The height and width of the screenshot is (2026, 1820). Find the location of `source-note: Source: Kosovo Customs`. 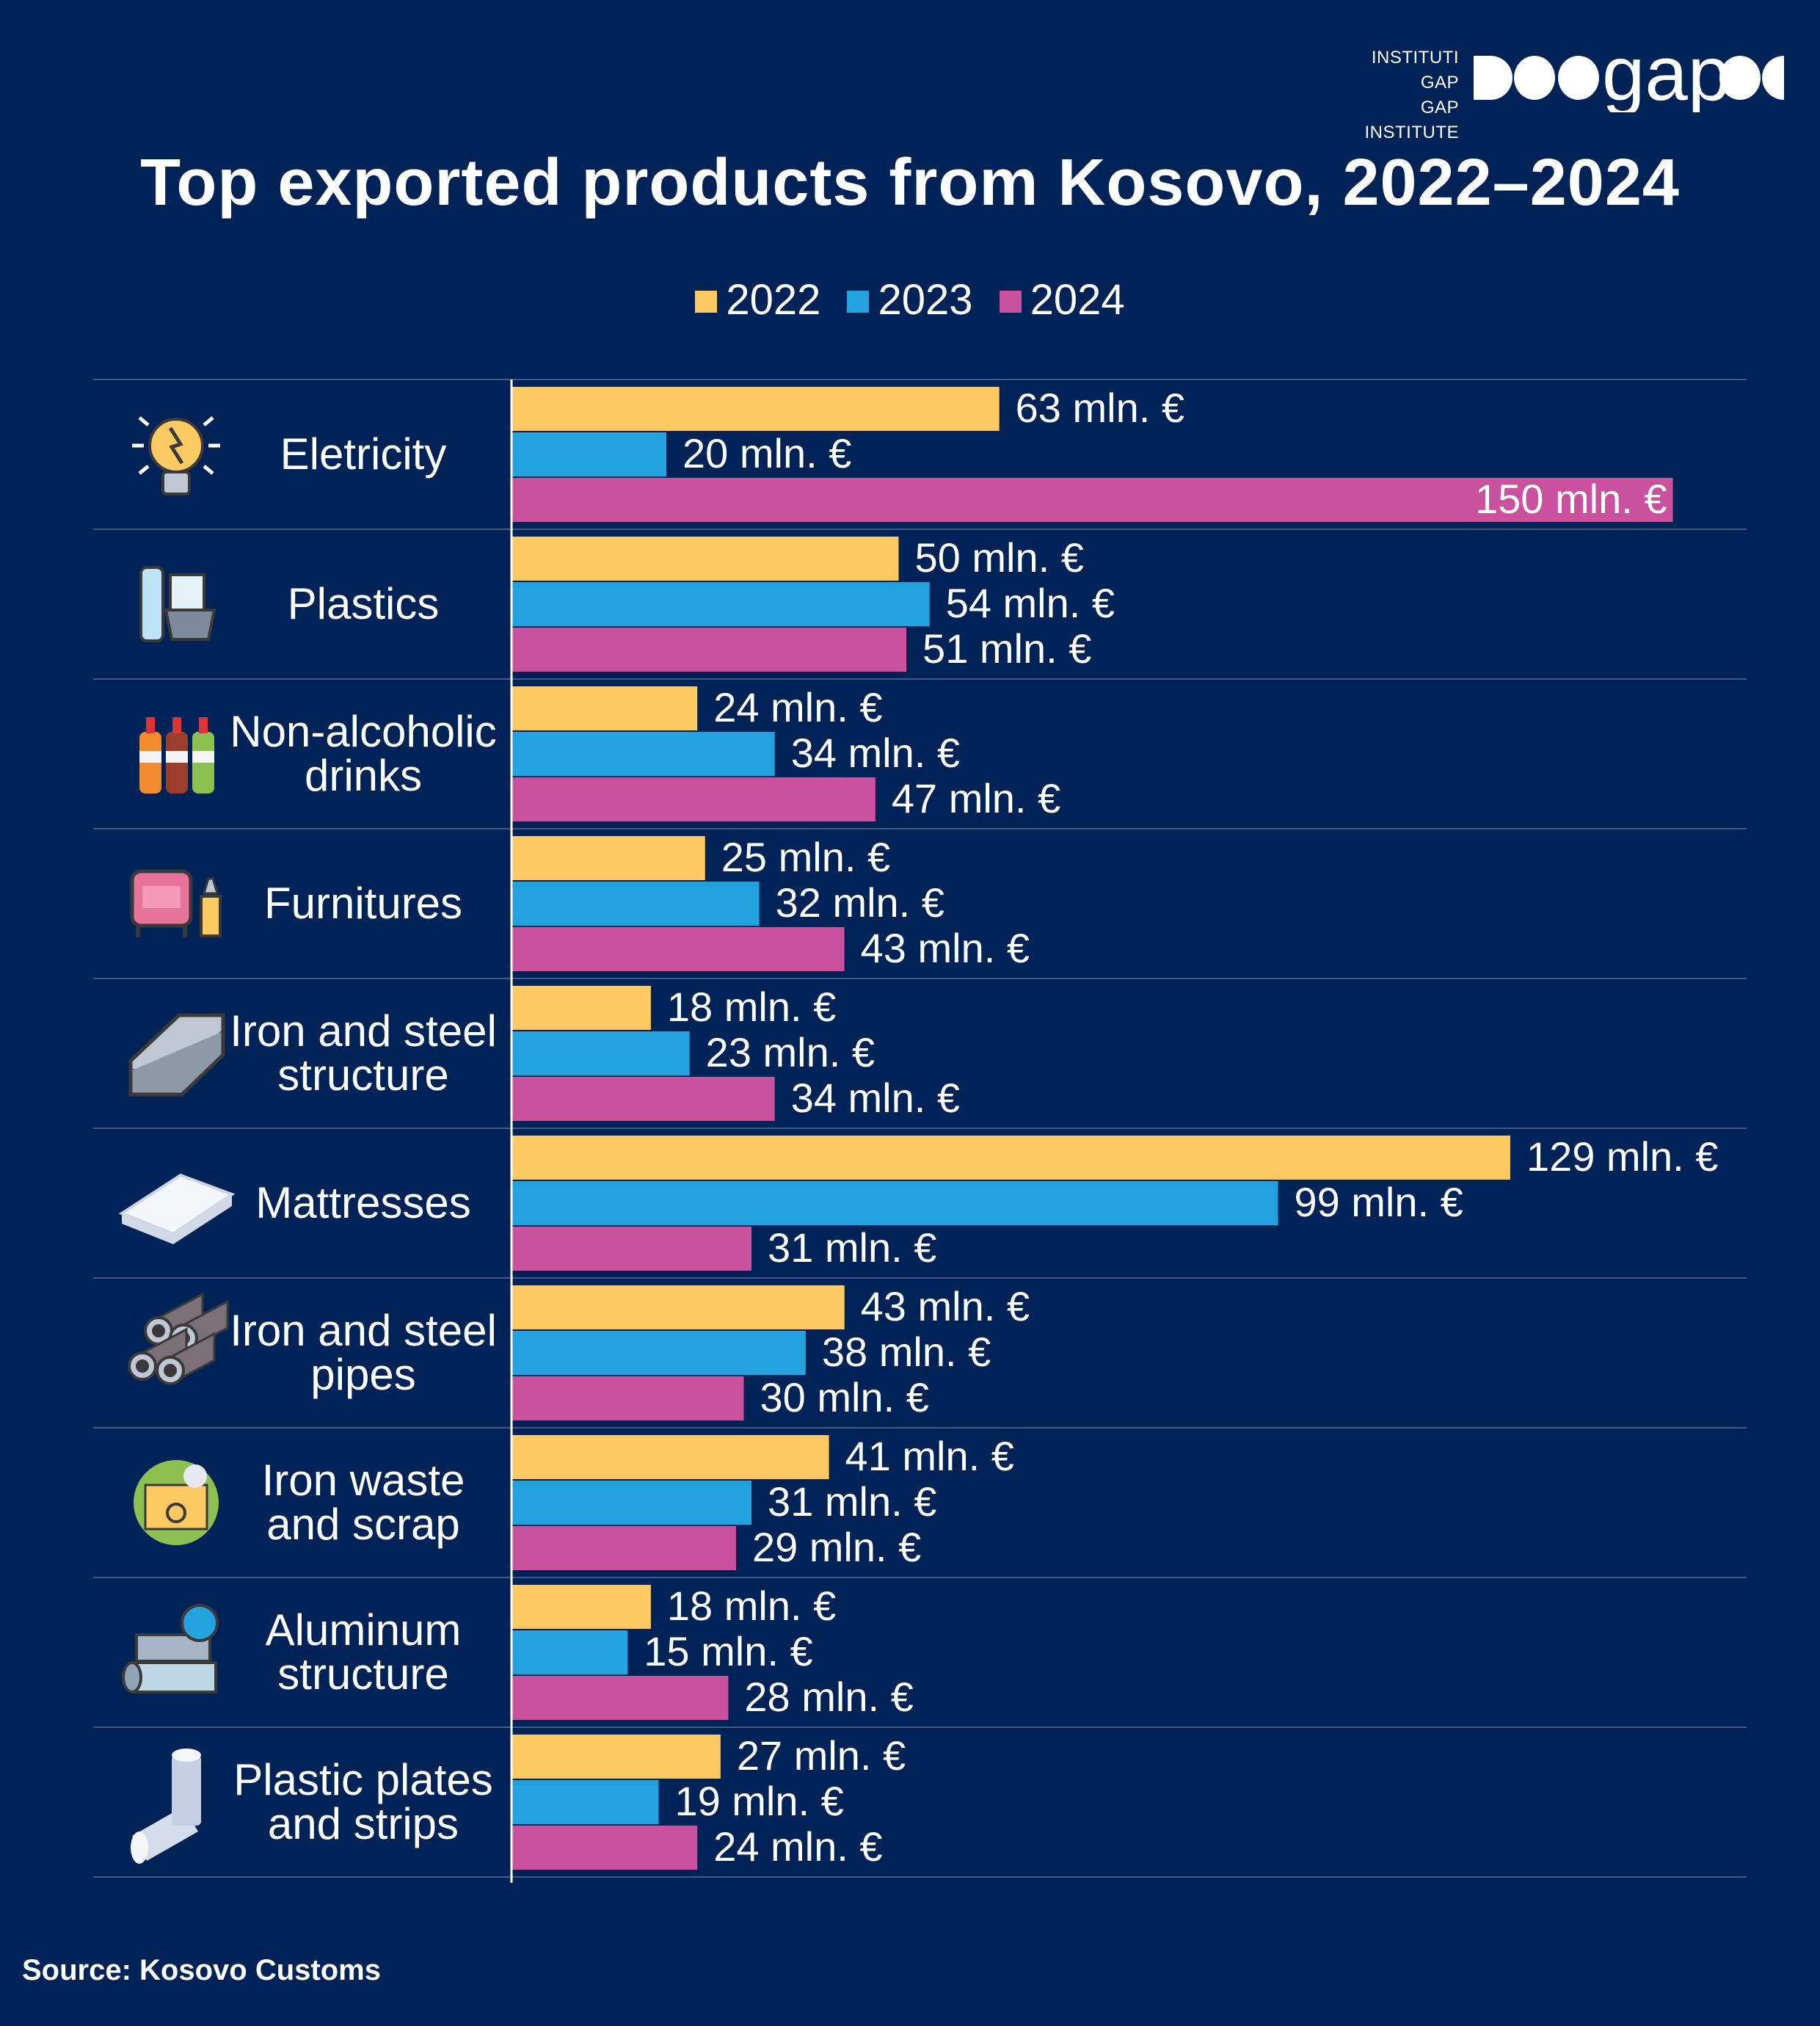

source-note: Source: Kosovo Customs is located at coordinates (201, 1970).